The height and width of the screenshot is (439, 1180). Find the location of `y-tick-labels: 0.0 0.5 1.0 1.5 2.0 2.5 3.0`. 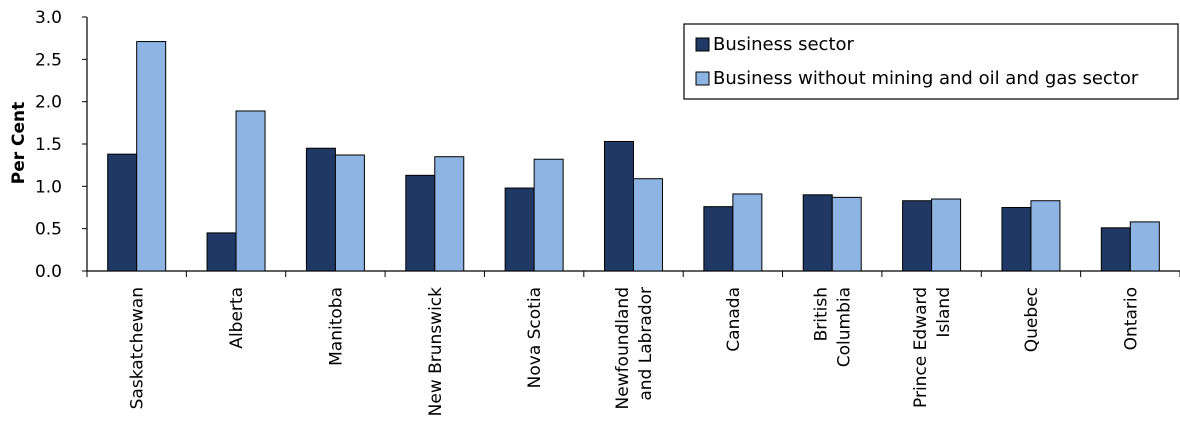

y-tick-labels: 0.0 0.5 1.0 1.5 2.0 2.5 3.0 is located at coordinates (48, 145).